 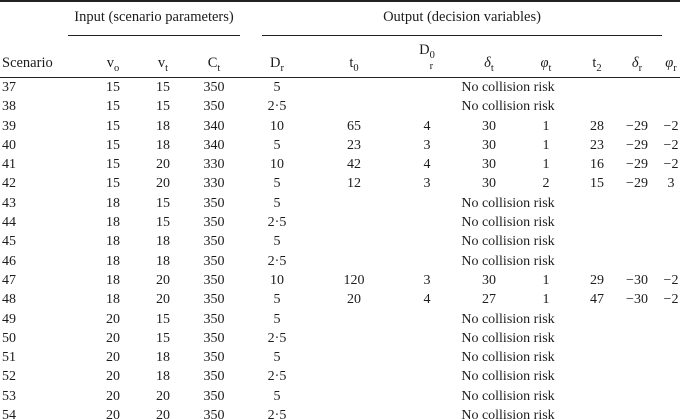 What do you see at coordinates (594, 63) in the screenshot?
I see `header-base: t` at bounding box center [594, 63].